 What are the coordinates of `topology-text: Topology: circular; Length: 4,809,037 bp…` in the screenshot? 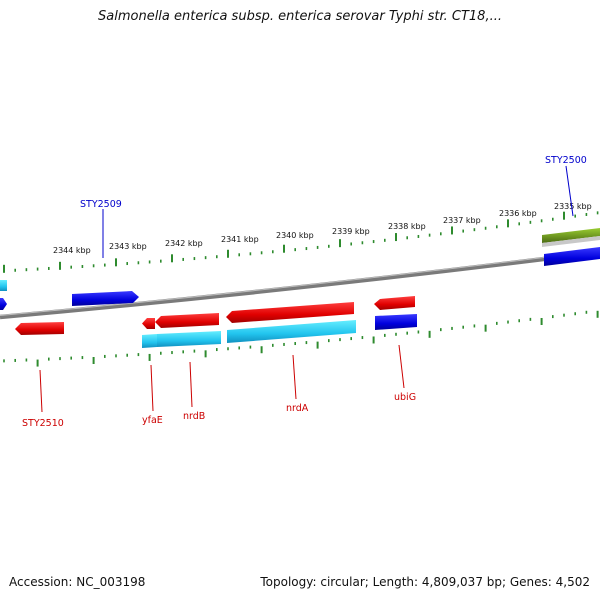 It's located at (425, 582).